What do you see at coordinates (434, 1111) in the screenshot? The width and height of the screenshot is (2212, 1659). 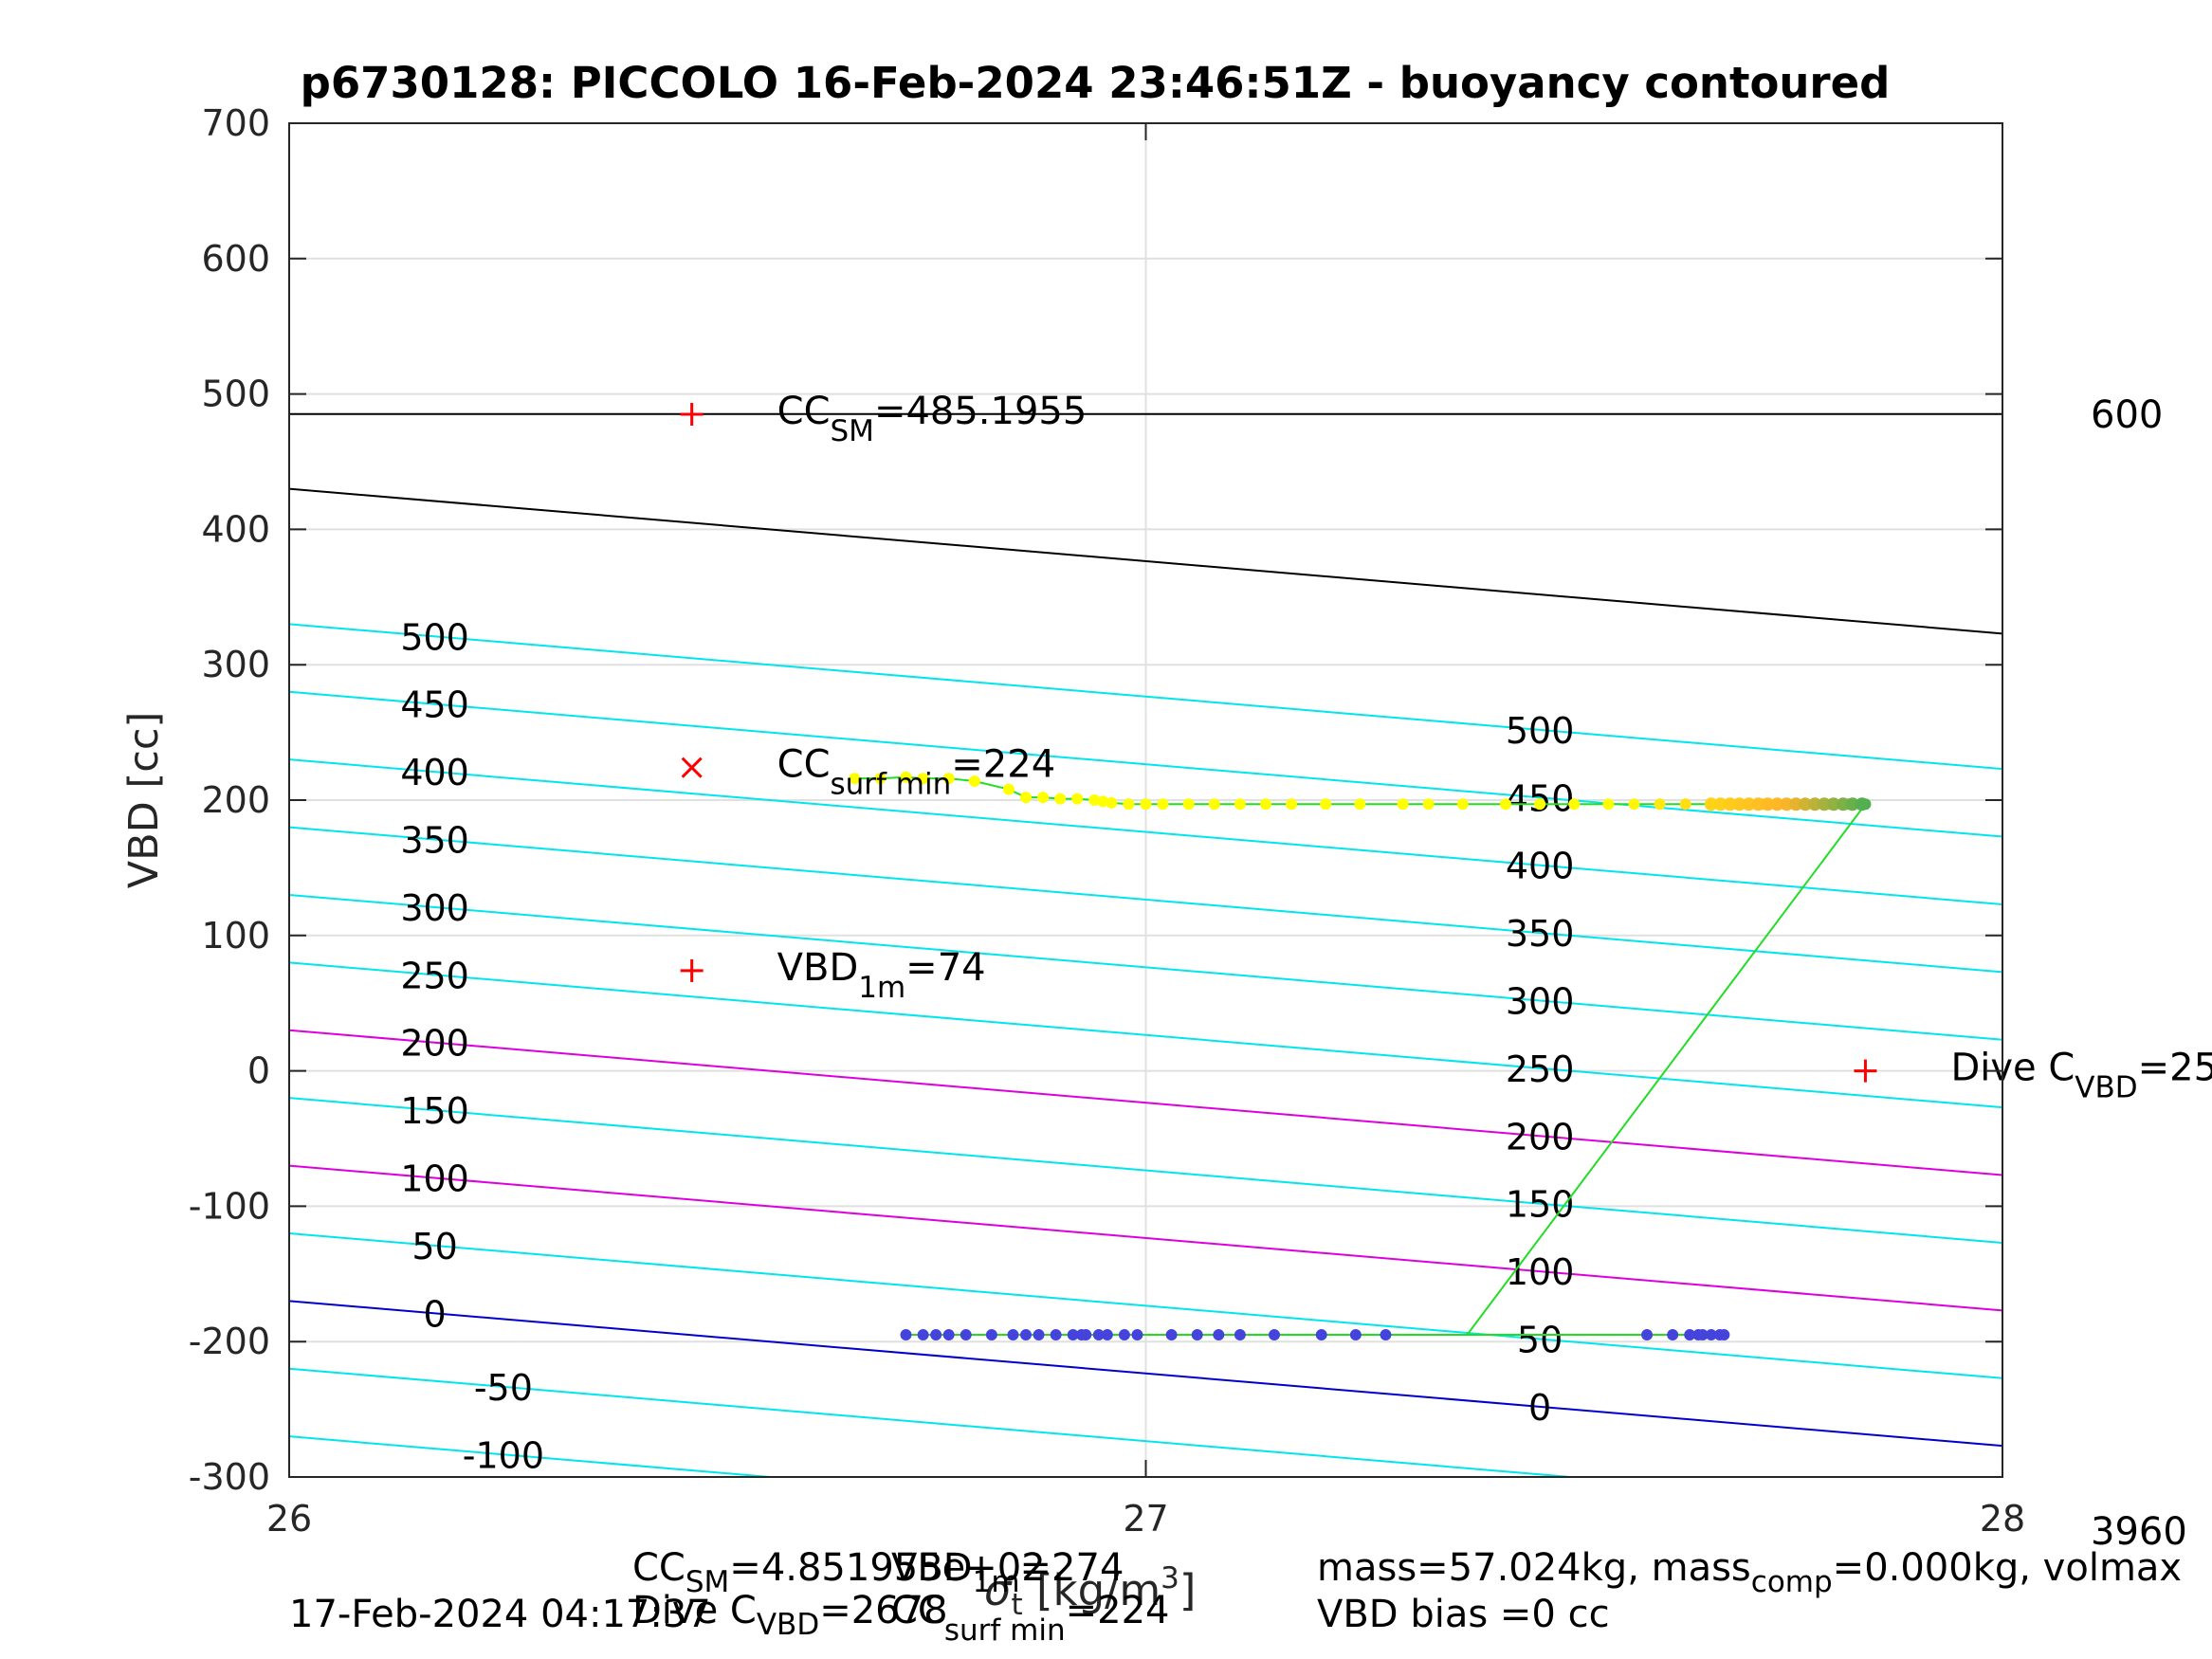 I see `contour-label-left: 150` at bounding box center [434, 1111].